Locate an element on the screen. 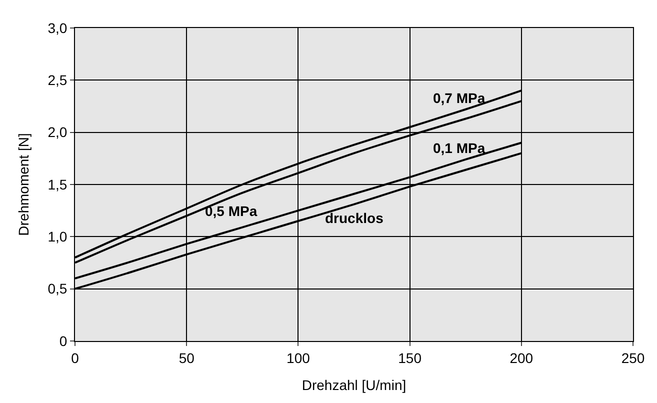 This screenshot has width=657, height=403. x-axis-title: Drehzahl [U/min] is located at coordinates (354, 385).